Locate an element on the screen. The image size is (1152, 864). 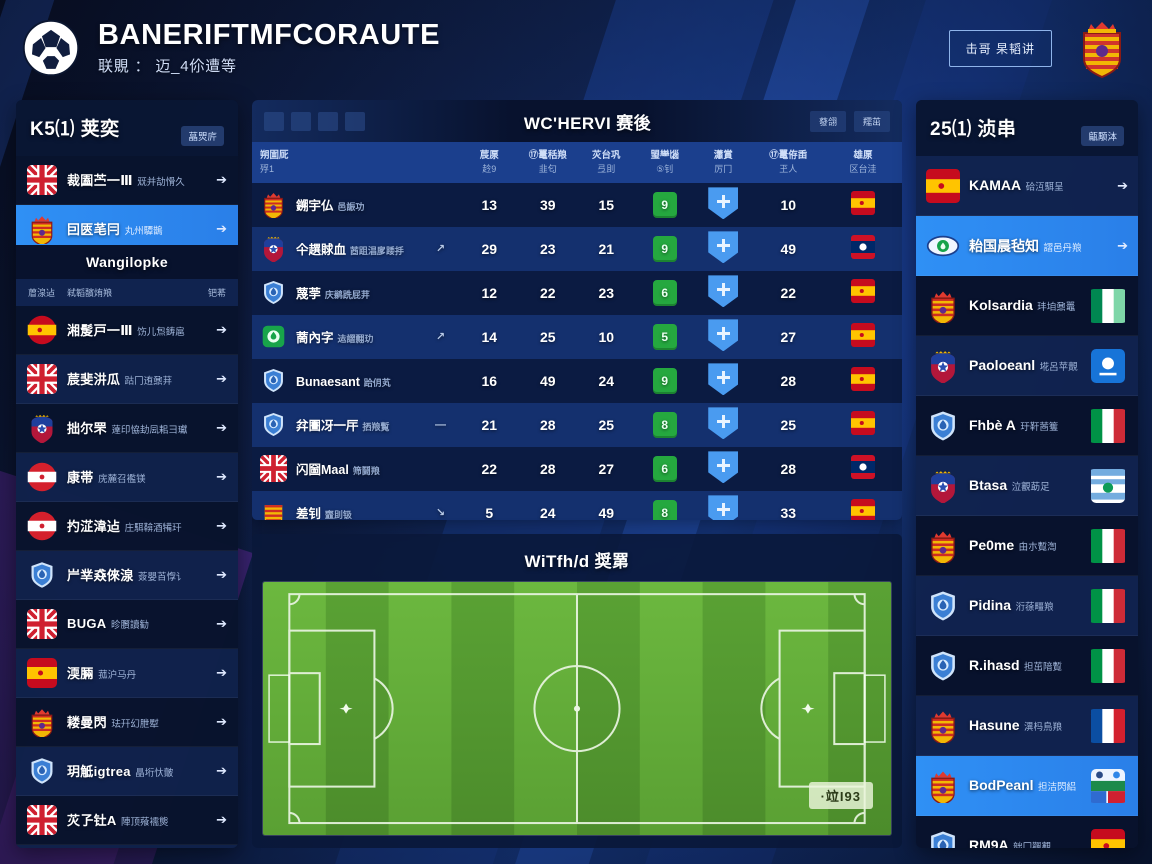
sidebar-item-2: 莀斐汫瓜 跍冂迶鼐荓 ➔ is located at coordinates (127, 380).